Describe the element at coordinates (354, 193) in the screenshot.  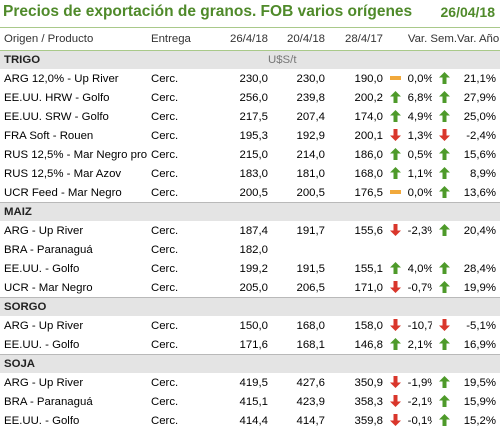
I see `row-price-3: 176,5` at that location.